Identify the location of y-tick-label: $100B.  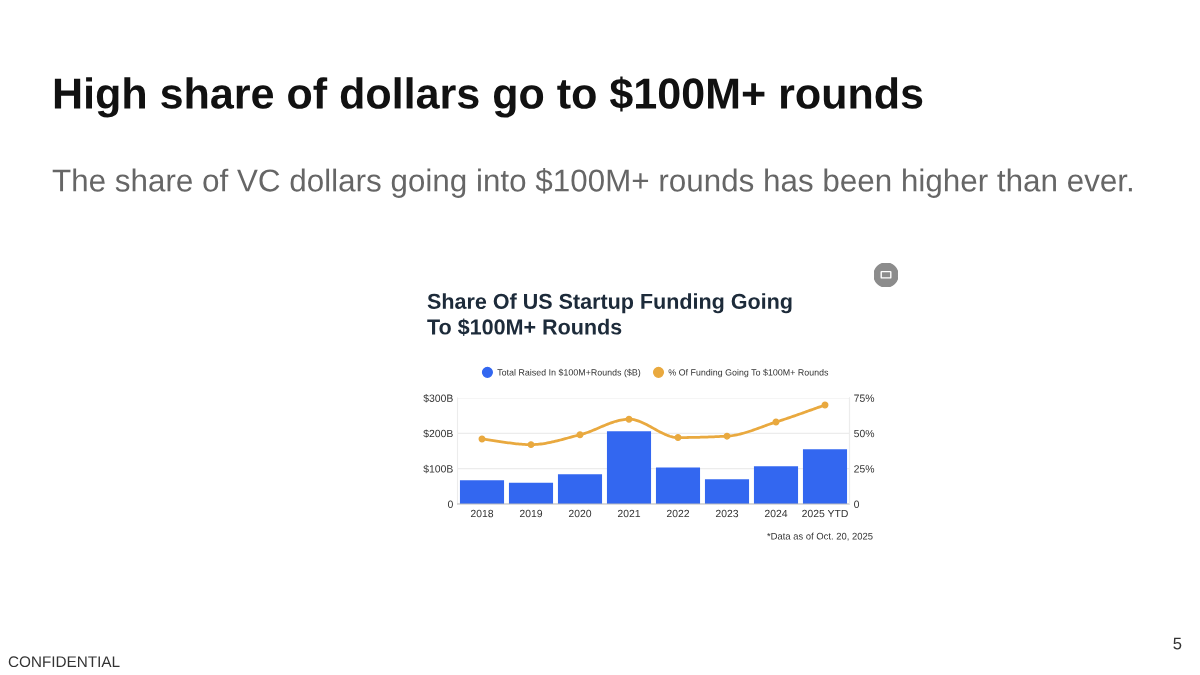
(438, 469).